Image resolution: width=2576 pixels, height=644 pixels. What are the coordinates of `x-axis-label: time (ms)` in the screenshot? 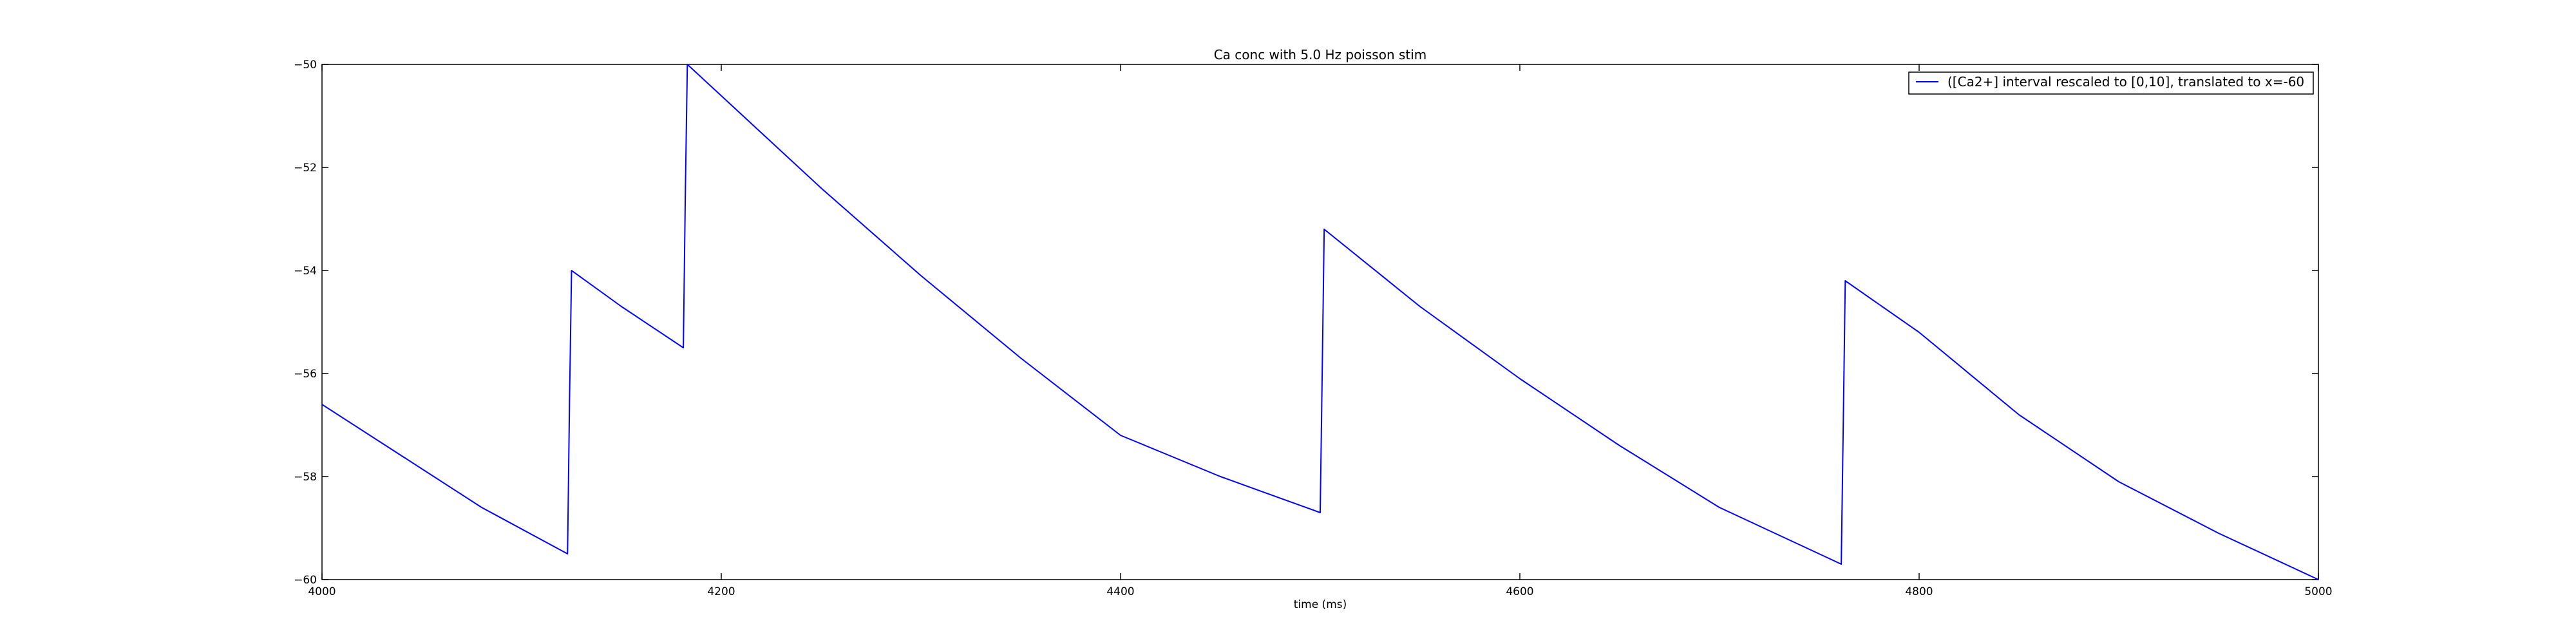 It's located at (1320, 604).